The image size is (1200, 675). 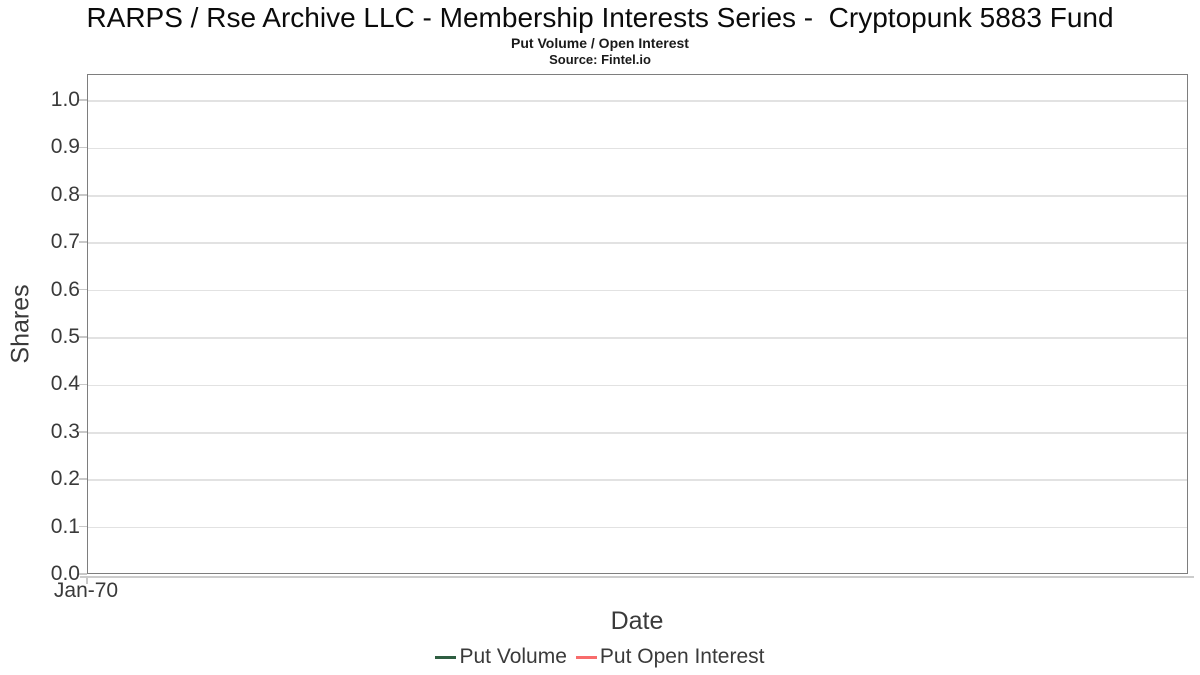 I want to click on y-tick-label: 0.6, so click(x=65, y=289).